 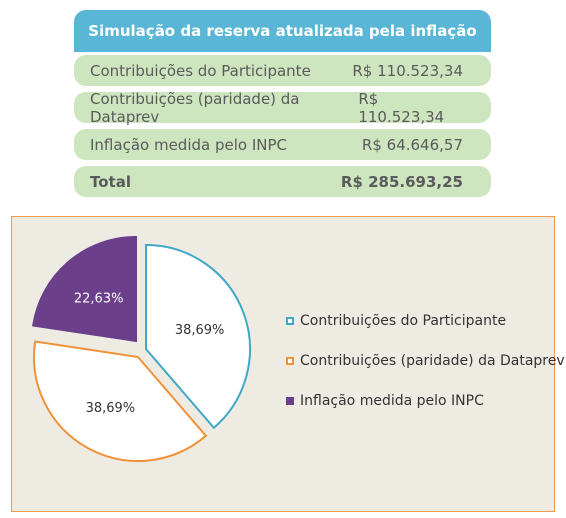 What do you see at coordinates (432, 361) in the screenshot?
I see `legend-label: Contribuições (paridade) da Dataprev` at bounding box center [432, 361].